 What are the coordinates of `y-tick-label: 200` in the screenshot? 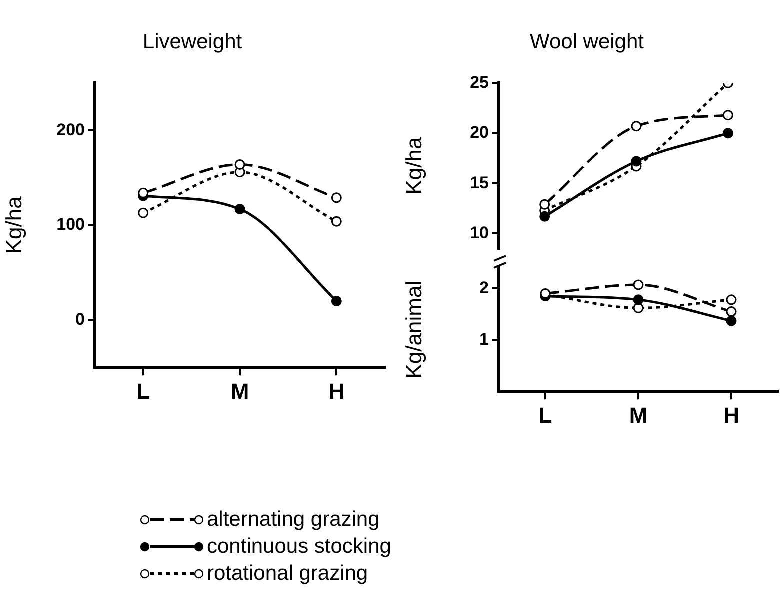 It's located at (70, 130).